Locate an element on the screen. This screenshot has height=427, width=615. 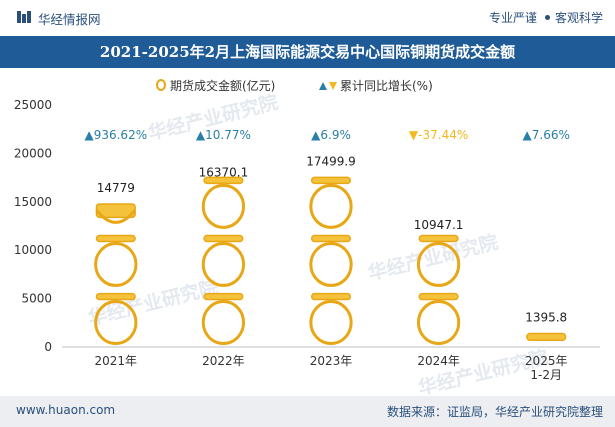
tag-objective: 客观科学 is located at coordinates (578, 18).